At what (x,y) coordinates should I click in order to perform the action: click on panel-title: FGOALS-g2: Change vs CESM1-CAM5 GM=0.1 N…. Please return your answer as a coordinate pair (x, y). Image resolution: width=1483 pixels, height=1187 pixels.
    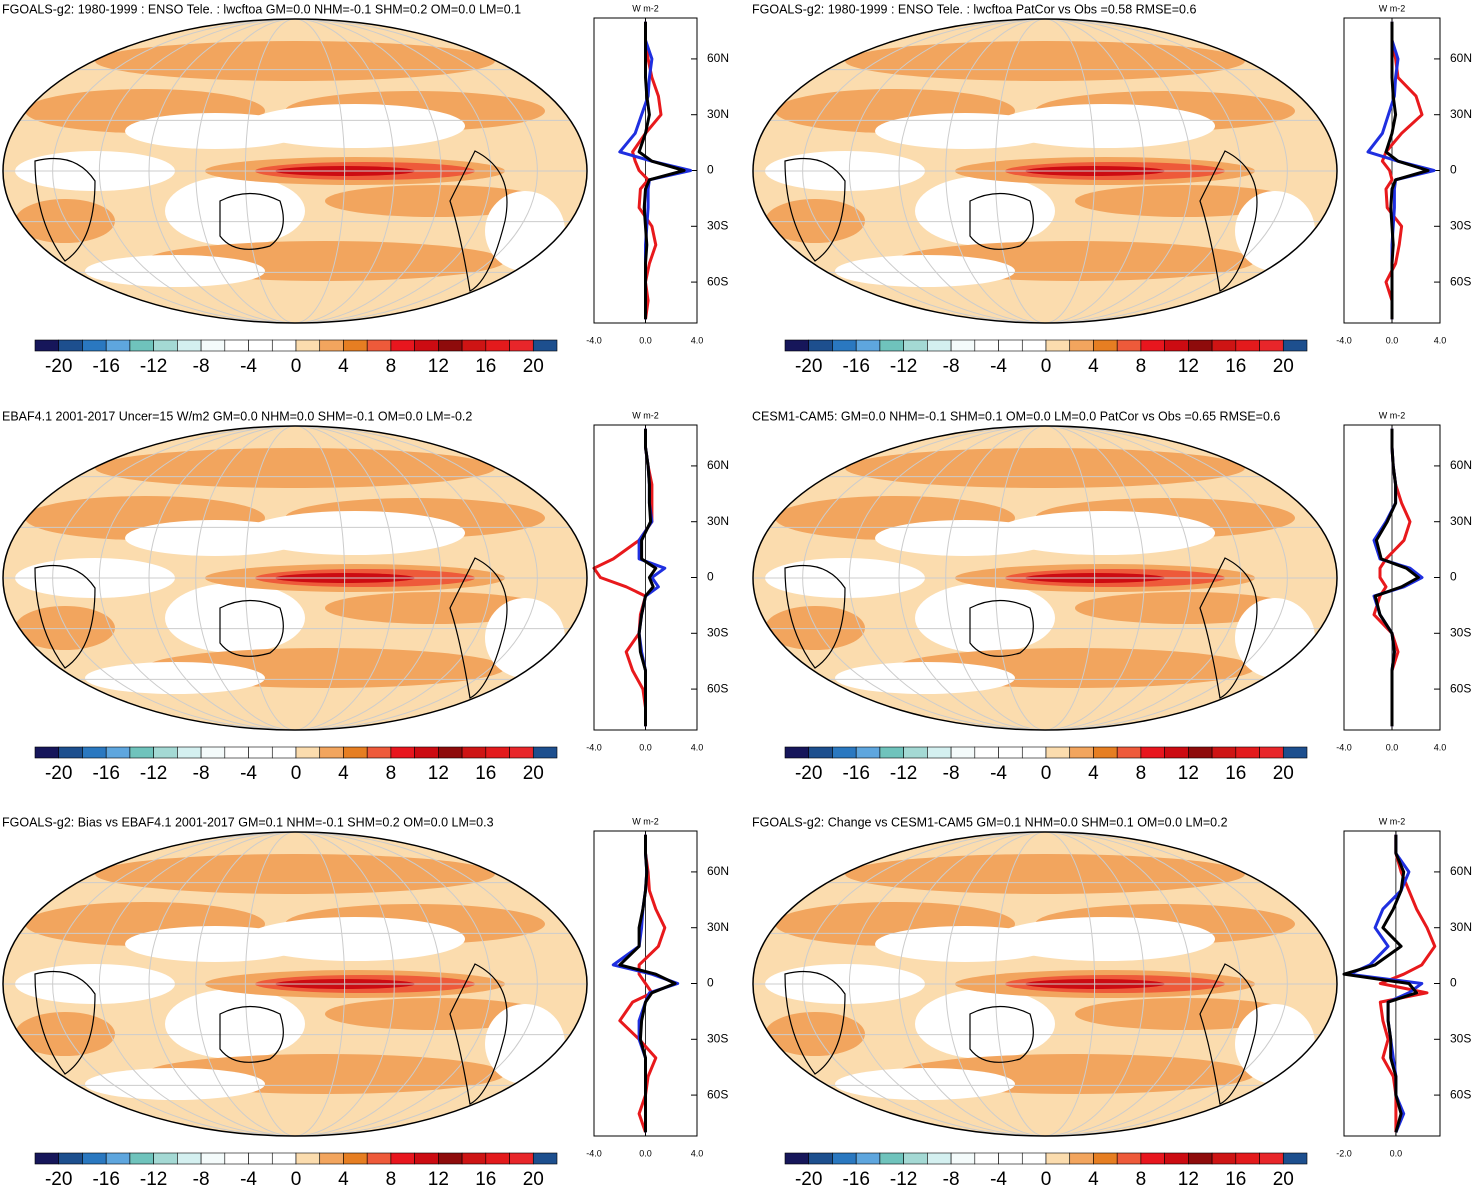
    Looking at the image, I should click on (990, 822).